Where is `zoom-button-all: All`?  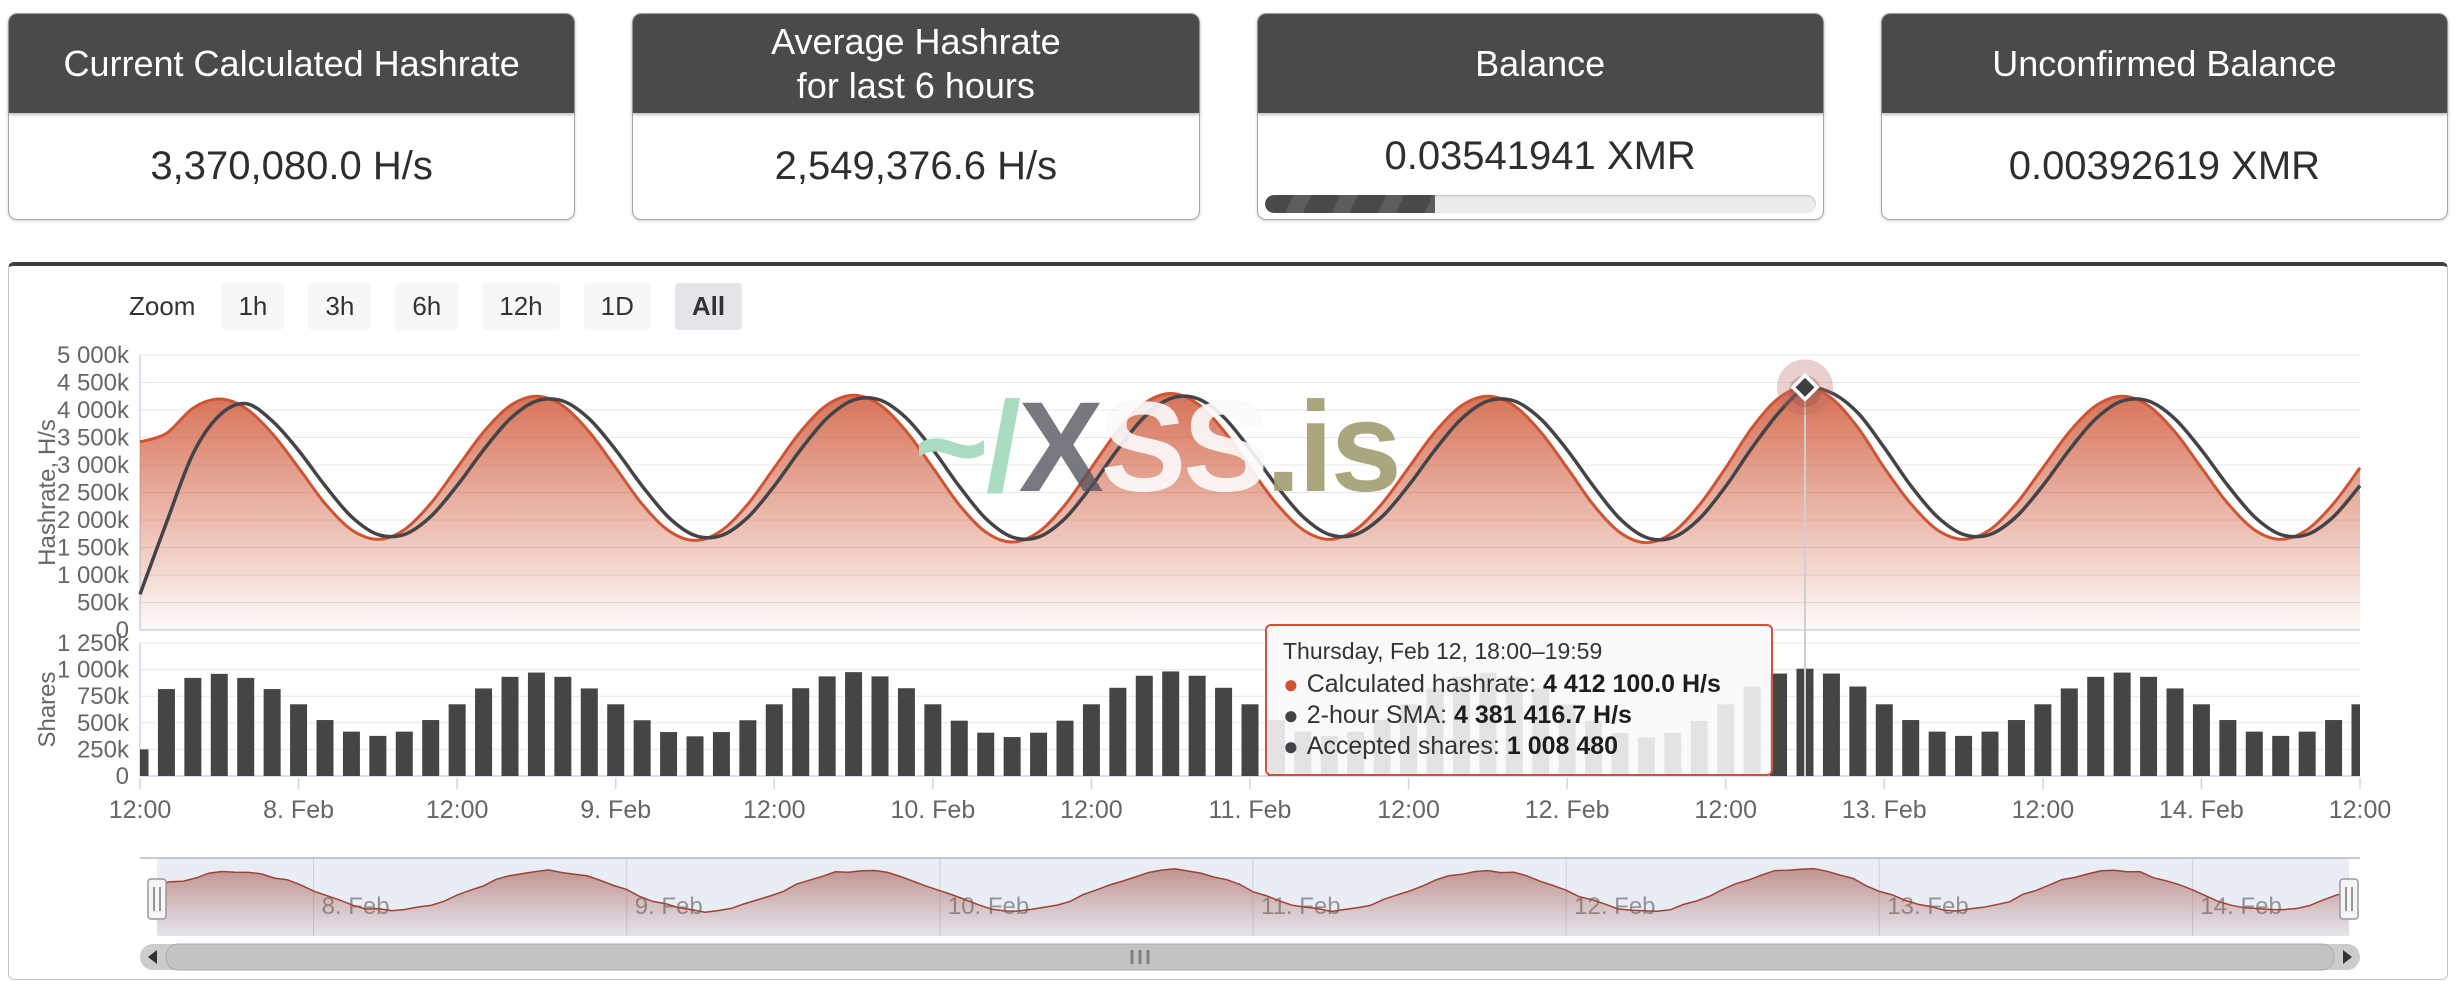
zoom-button-all: All is located at coordinates (708, 306).